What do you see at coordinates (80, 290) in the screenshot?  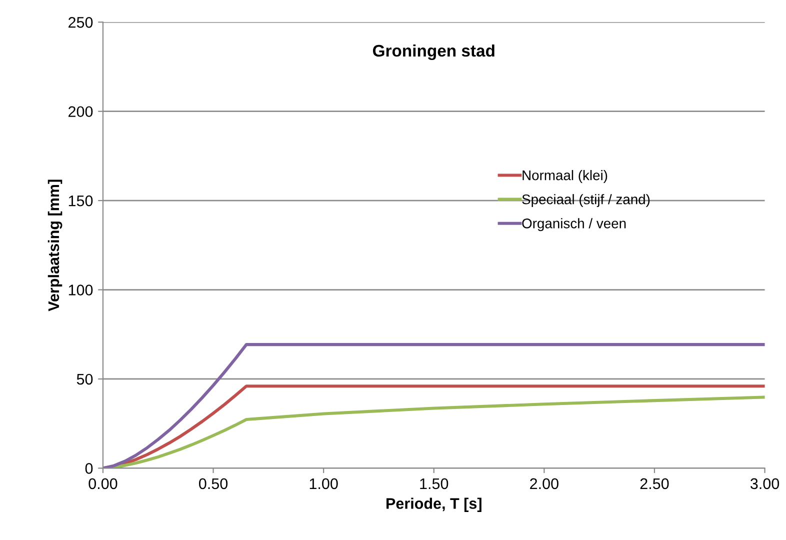 I see `y-tick-label: 100` at bounding box center [80, 290].